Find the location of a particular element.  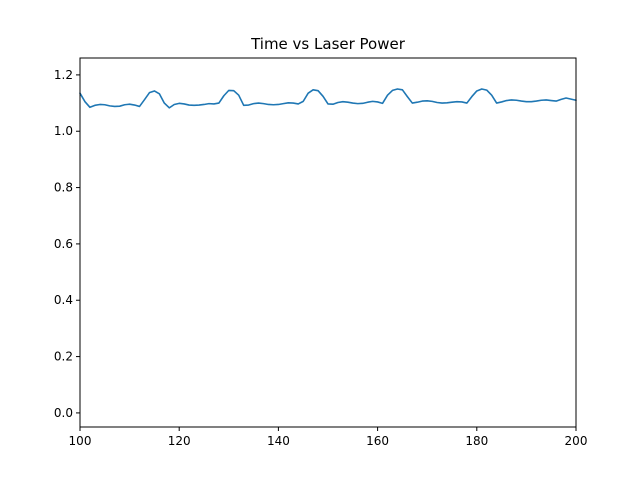

y-tick-label: 0.6 is located at coordinates (63, 244).